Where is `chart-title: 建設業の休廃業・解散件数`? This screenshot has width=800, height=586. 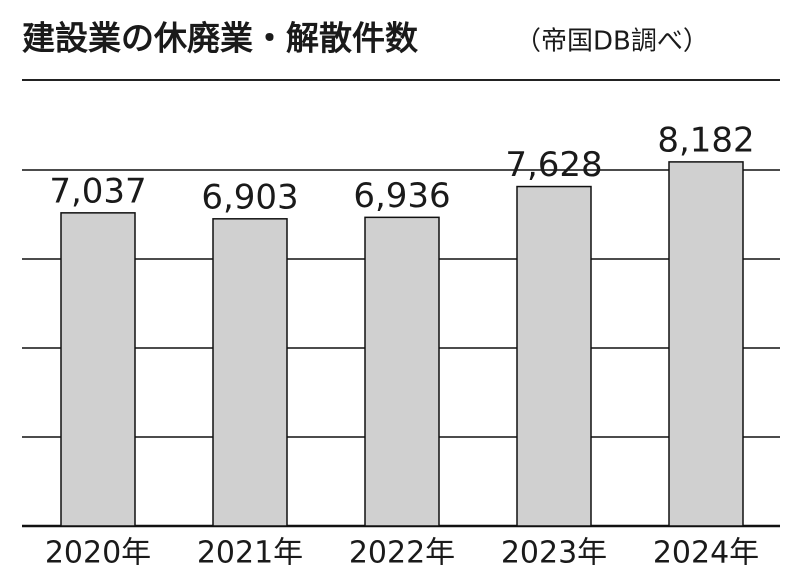
chart-title: 建設業の休廃業・解散件数 is located at coordinates (220, 38).